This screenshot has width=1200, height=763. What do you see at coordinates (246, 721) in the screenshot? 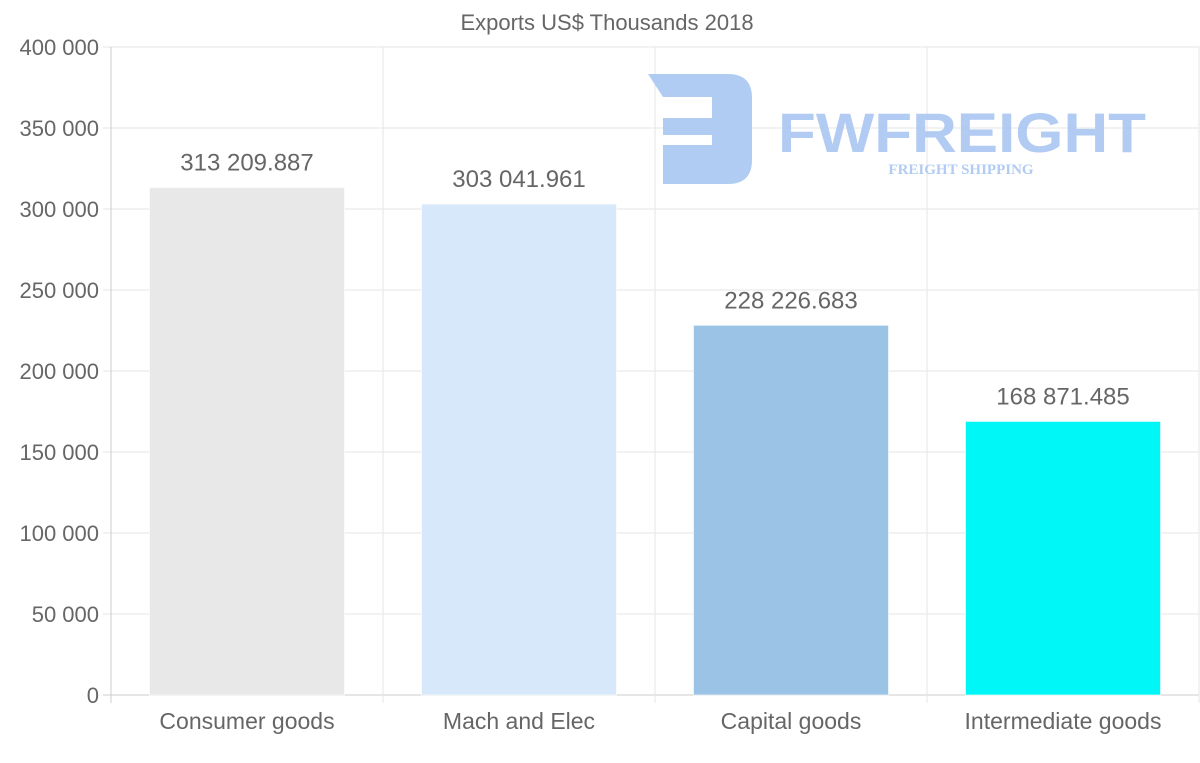
I see `x-tick-label: Consumer goods` at bounding box center [246, 721].